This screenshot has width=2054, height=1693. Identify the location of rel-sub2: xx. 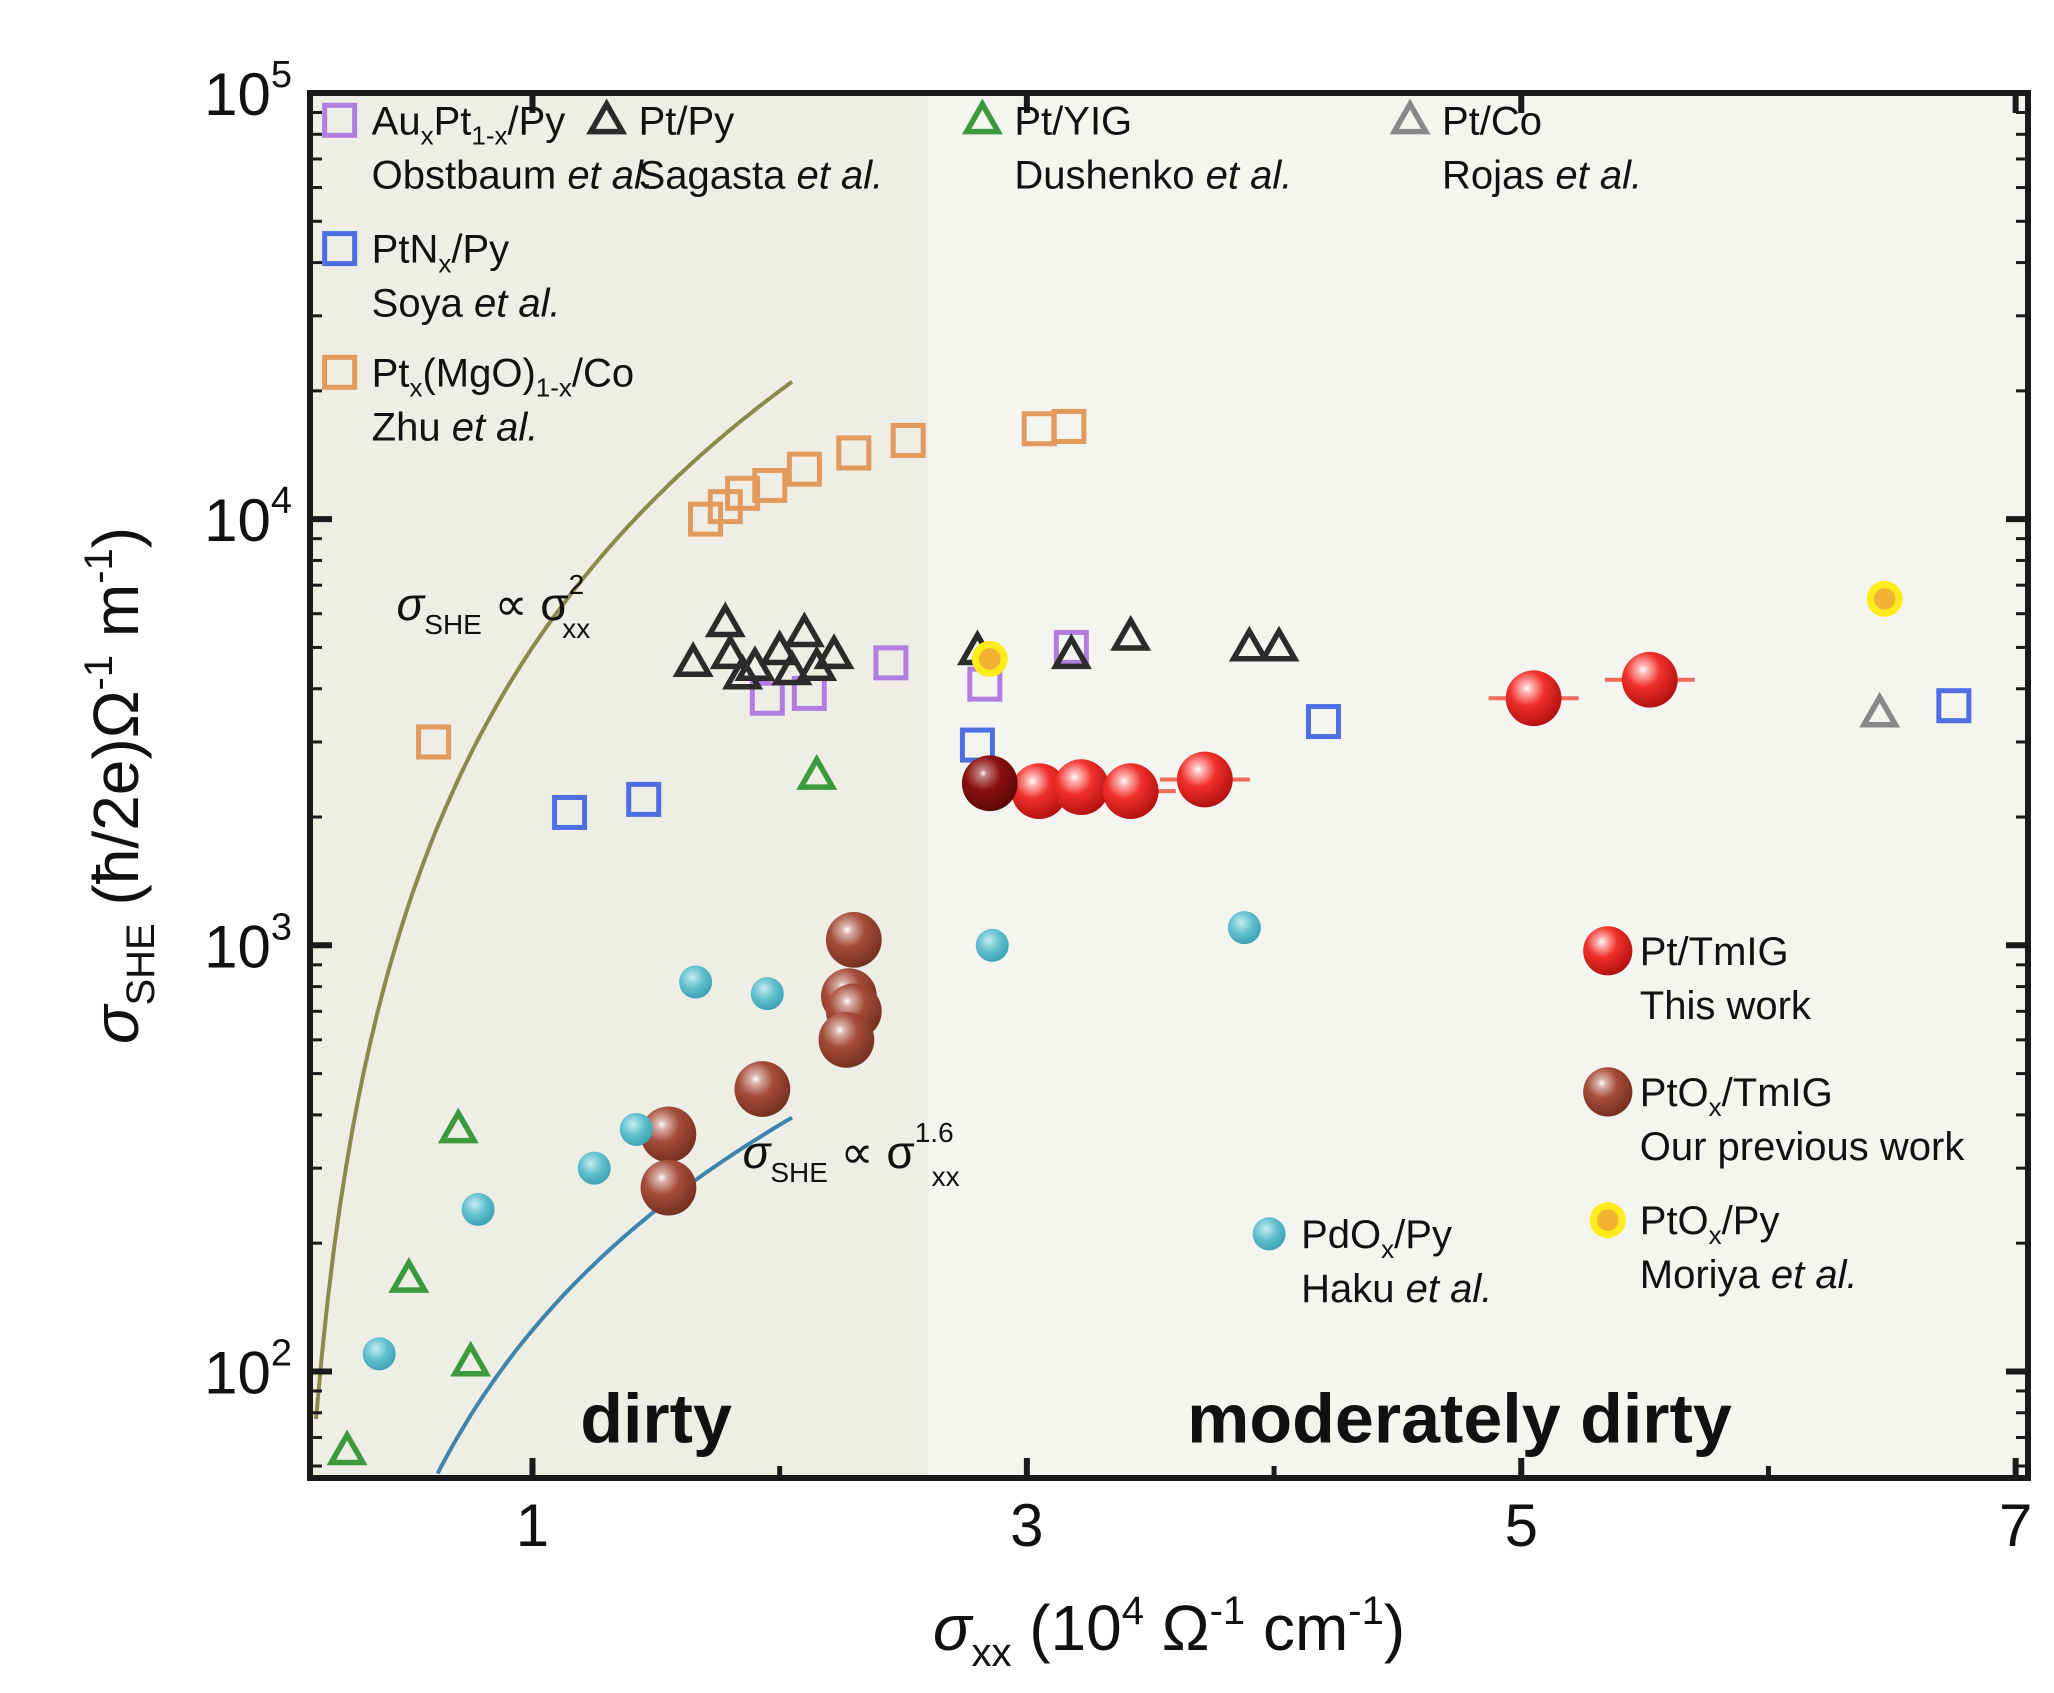
(576, 628).